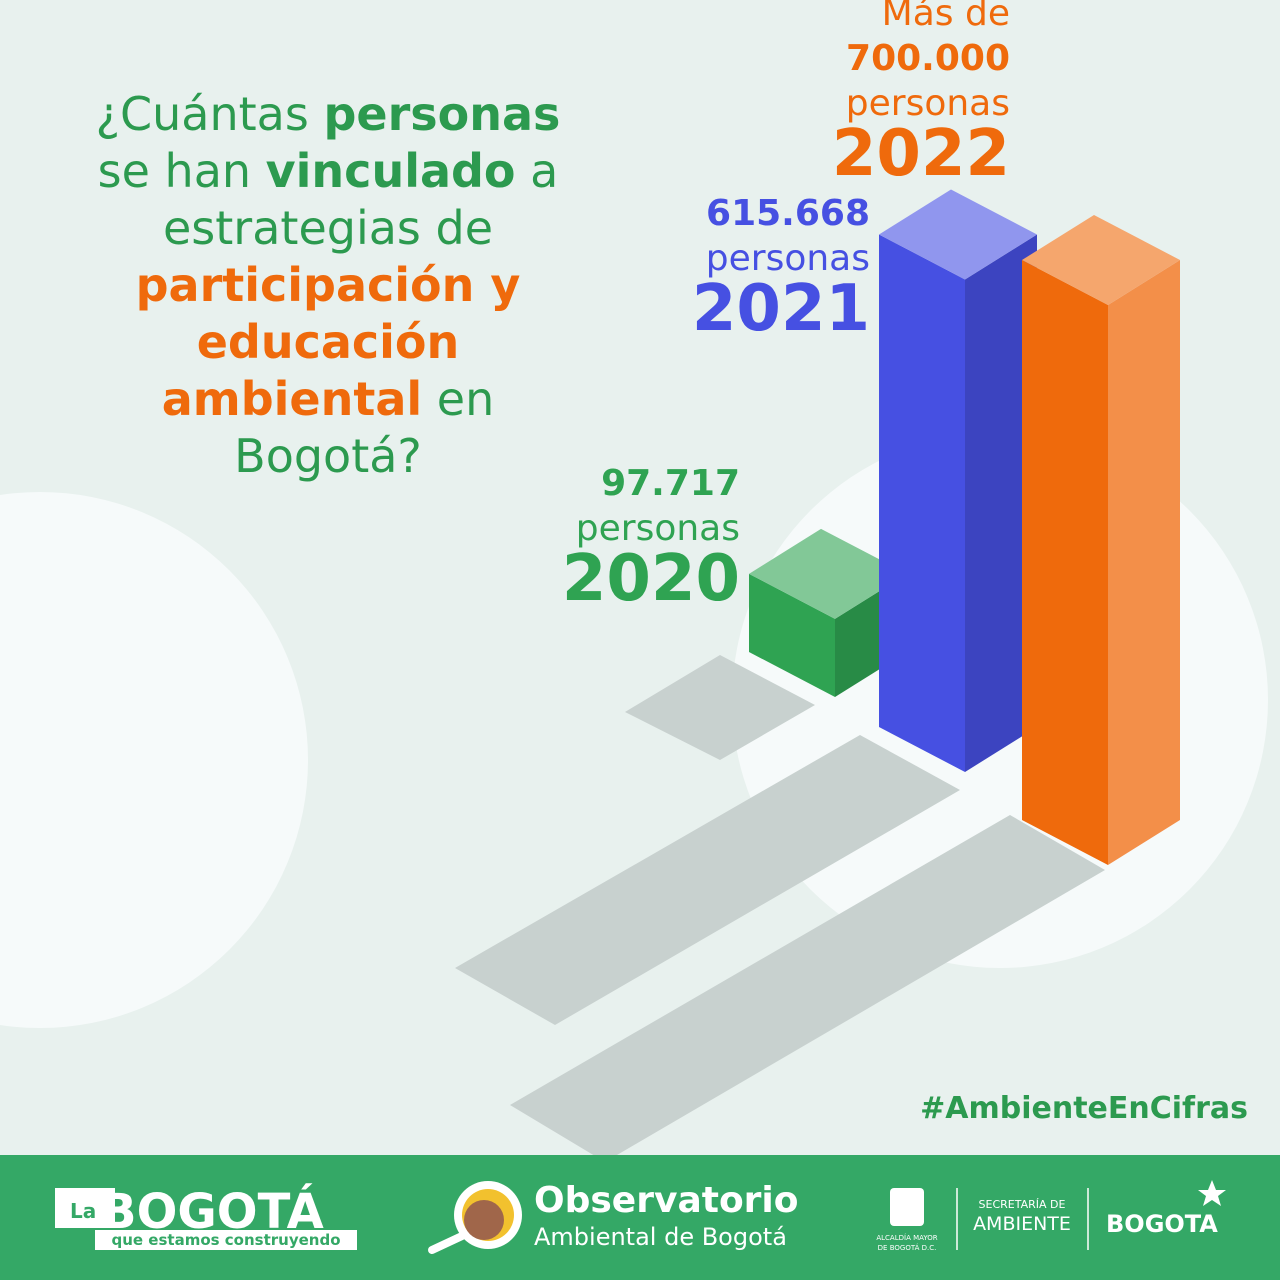  What do you see at coordinates (1022, 1224) in the screenshot?
I see `logo-text: AMBIENTE` at bounding box center [1022, 1224].